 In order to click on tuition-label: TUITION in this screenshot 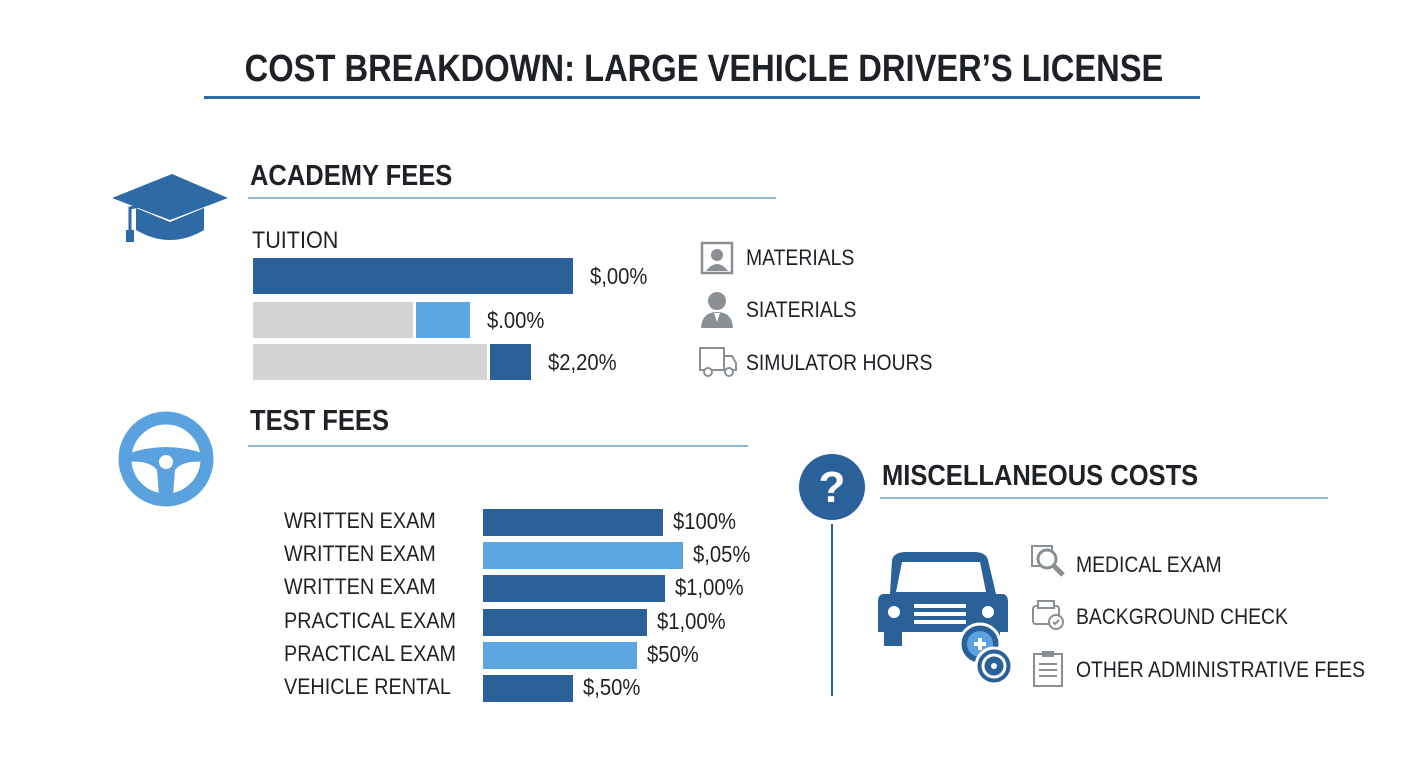, I will do `click(295, 240)`.